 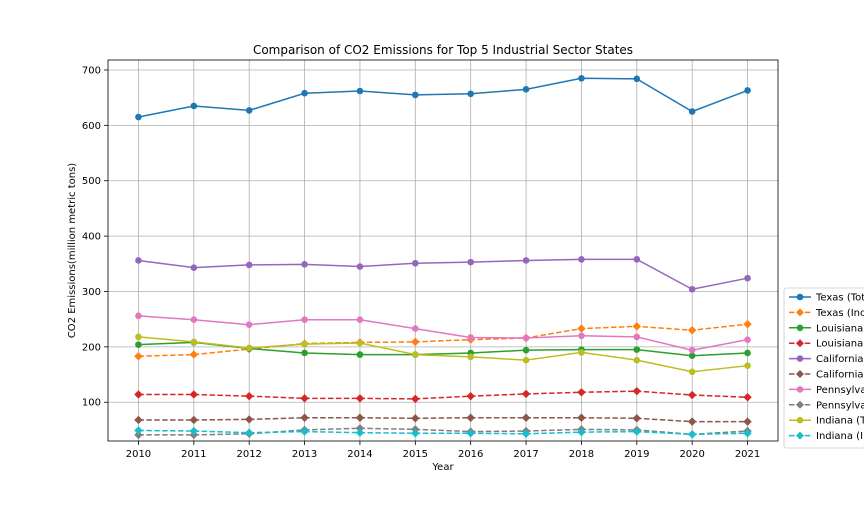 What do you see at coordinates (442, 467) in the screenshot?
I see `x-axis-label: Year` at bounding box center [442, 467].